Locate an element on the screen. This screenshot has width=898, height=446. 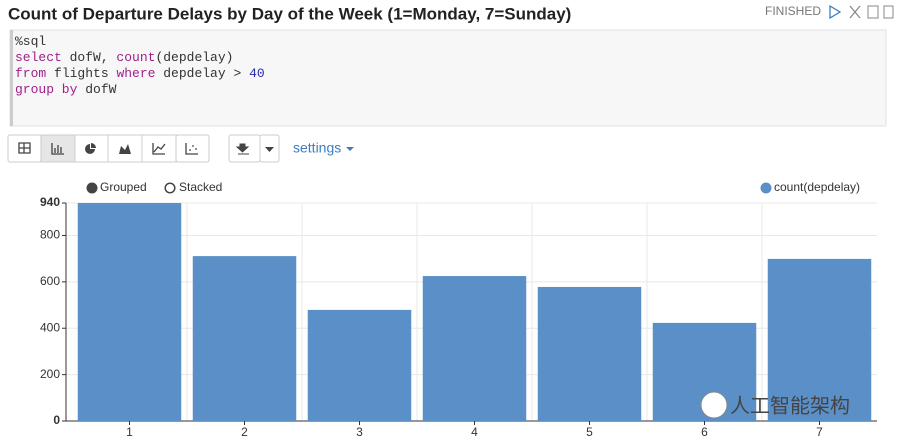
y-tick-label: 200 is located at coordinates (50, 374).